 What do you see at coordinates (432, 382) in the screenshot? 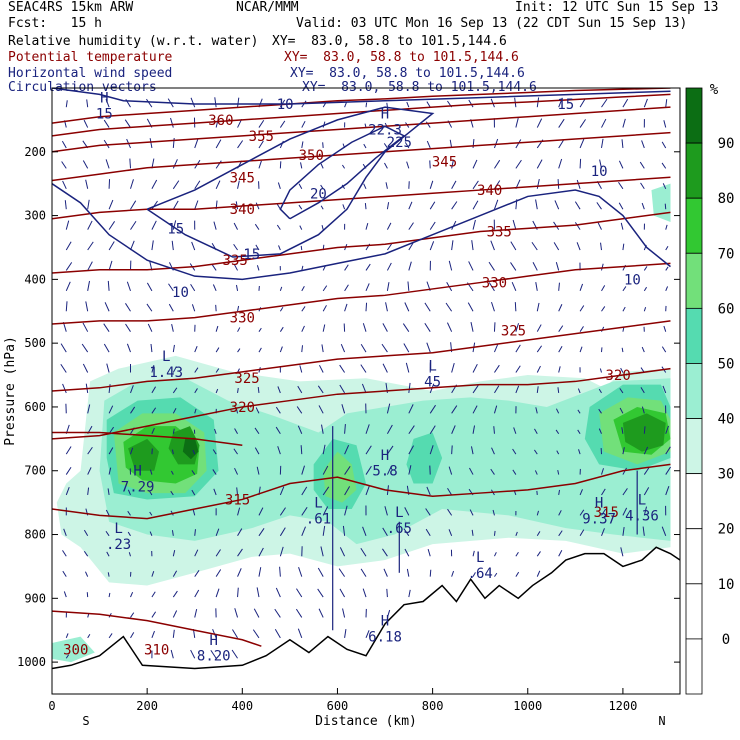
I see `extremum-value: 45` at bounding box center [432, 382].